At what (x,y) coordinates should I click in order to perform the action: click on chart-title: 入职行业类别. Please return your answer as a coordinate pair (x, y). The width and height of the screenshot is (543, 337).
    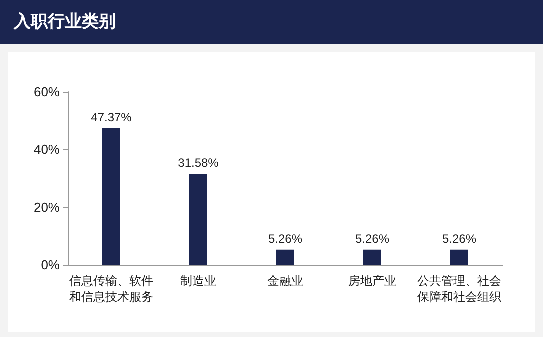
    Looking at the image, I should click on (271, 22).